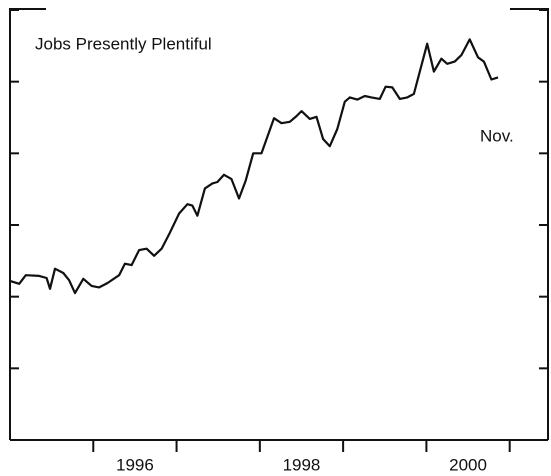  Describe the element at coordinates (135, 464) in the screenshot. I see `x-tick-label: 1996` at that location.